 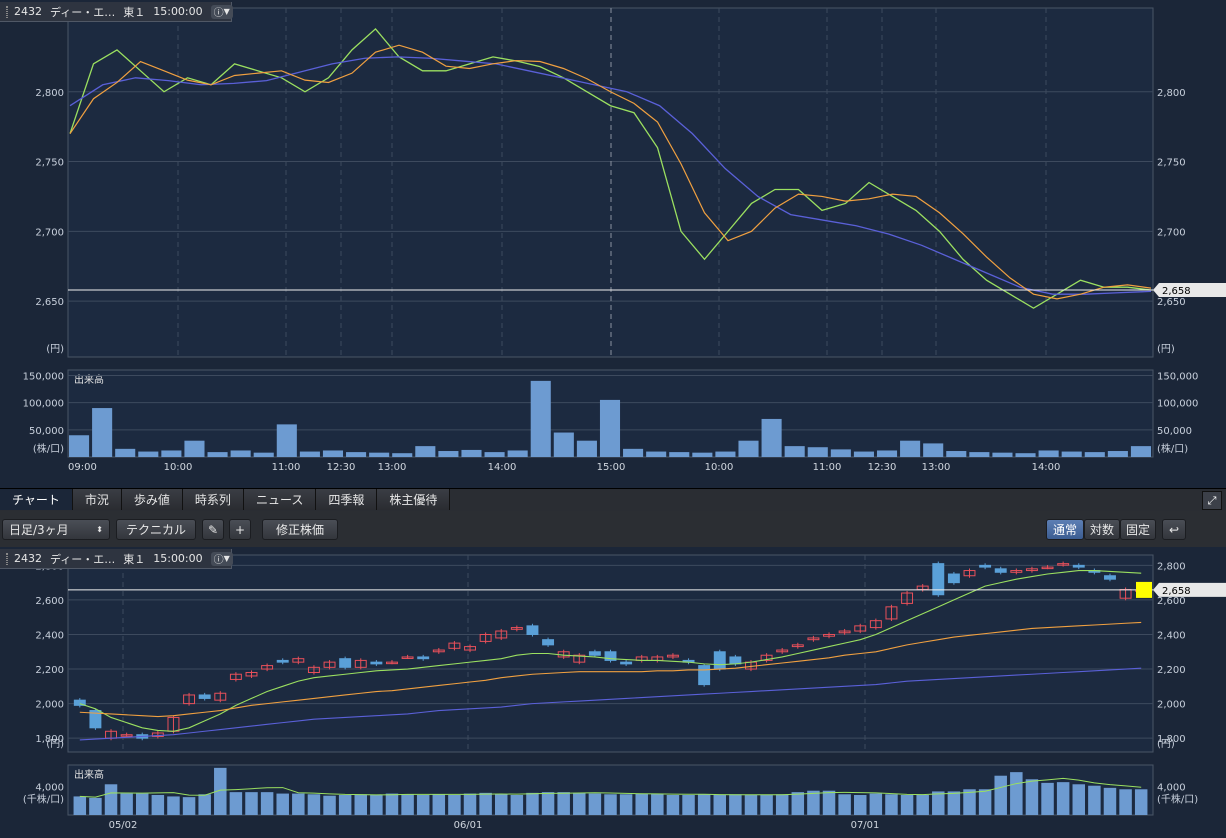 I want to click on pencil-icon: ✎, so click(x=213, y=529).